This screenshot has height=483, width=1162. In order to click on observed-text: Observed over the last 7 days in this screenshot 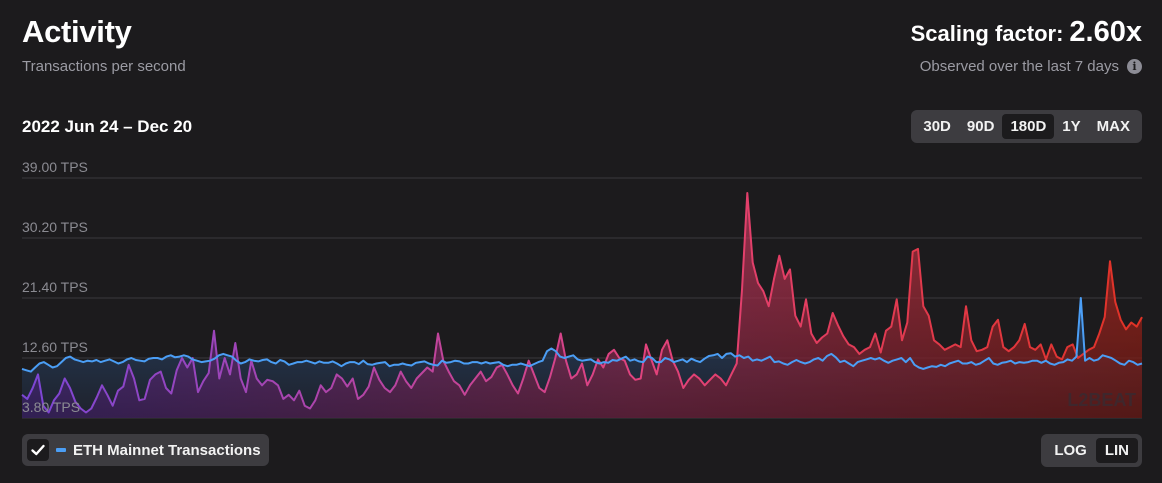, I will do `click(1019, 66)`.